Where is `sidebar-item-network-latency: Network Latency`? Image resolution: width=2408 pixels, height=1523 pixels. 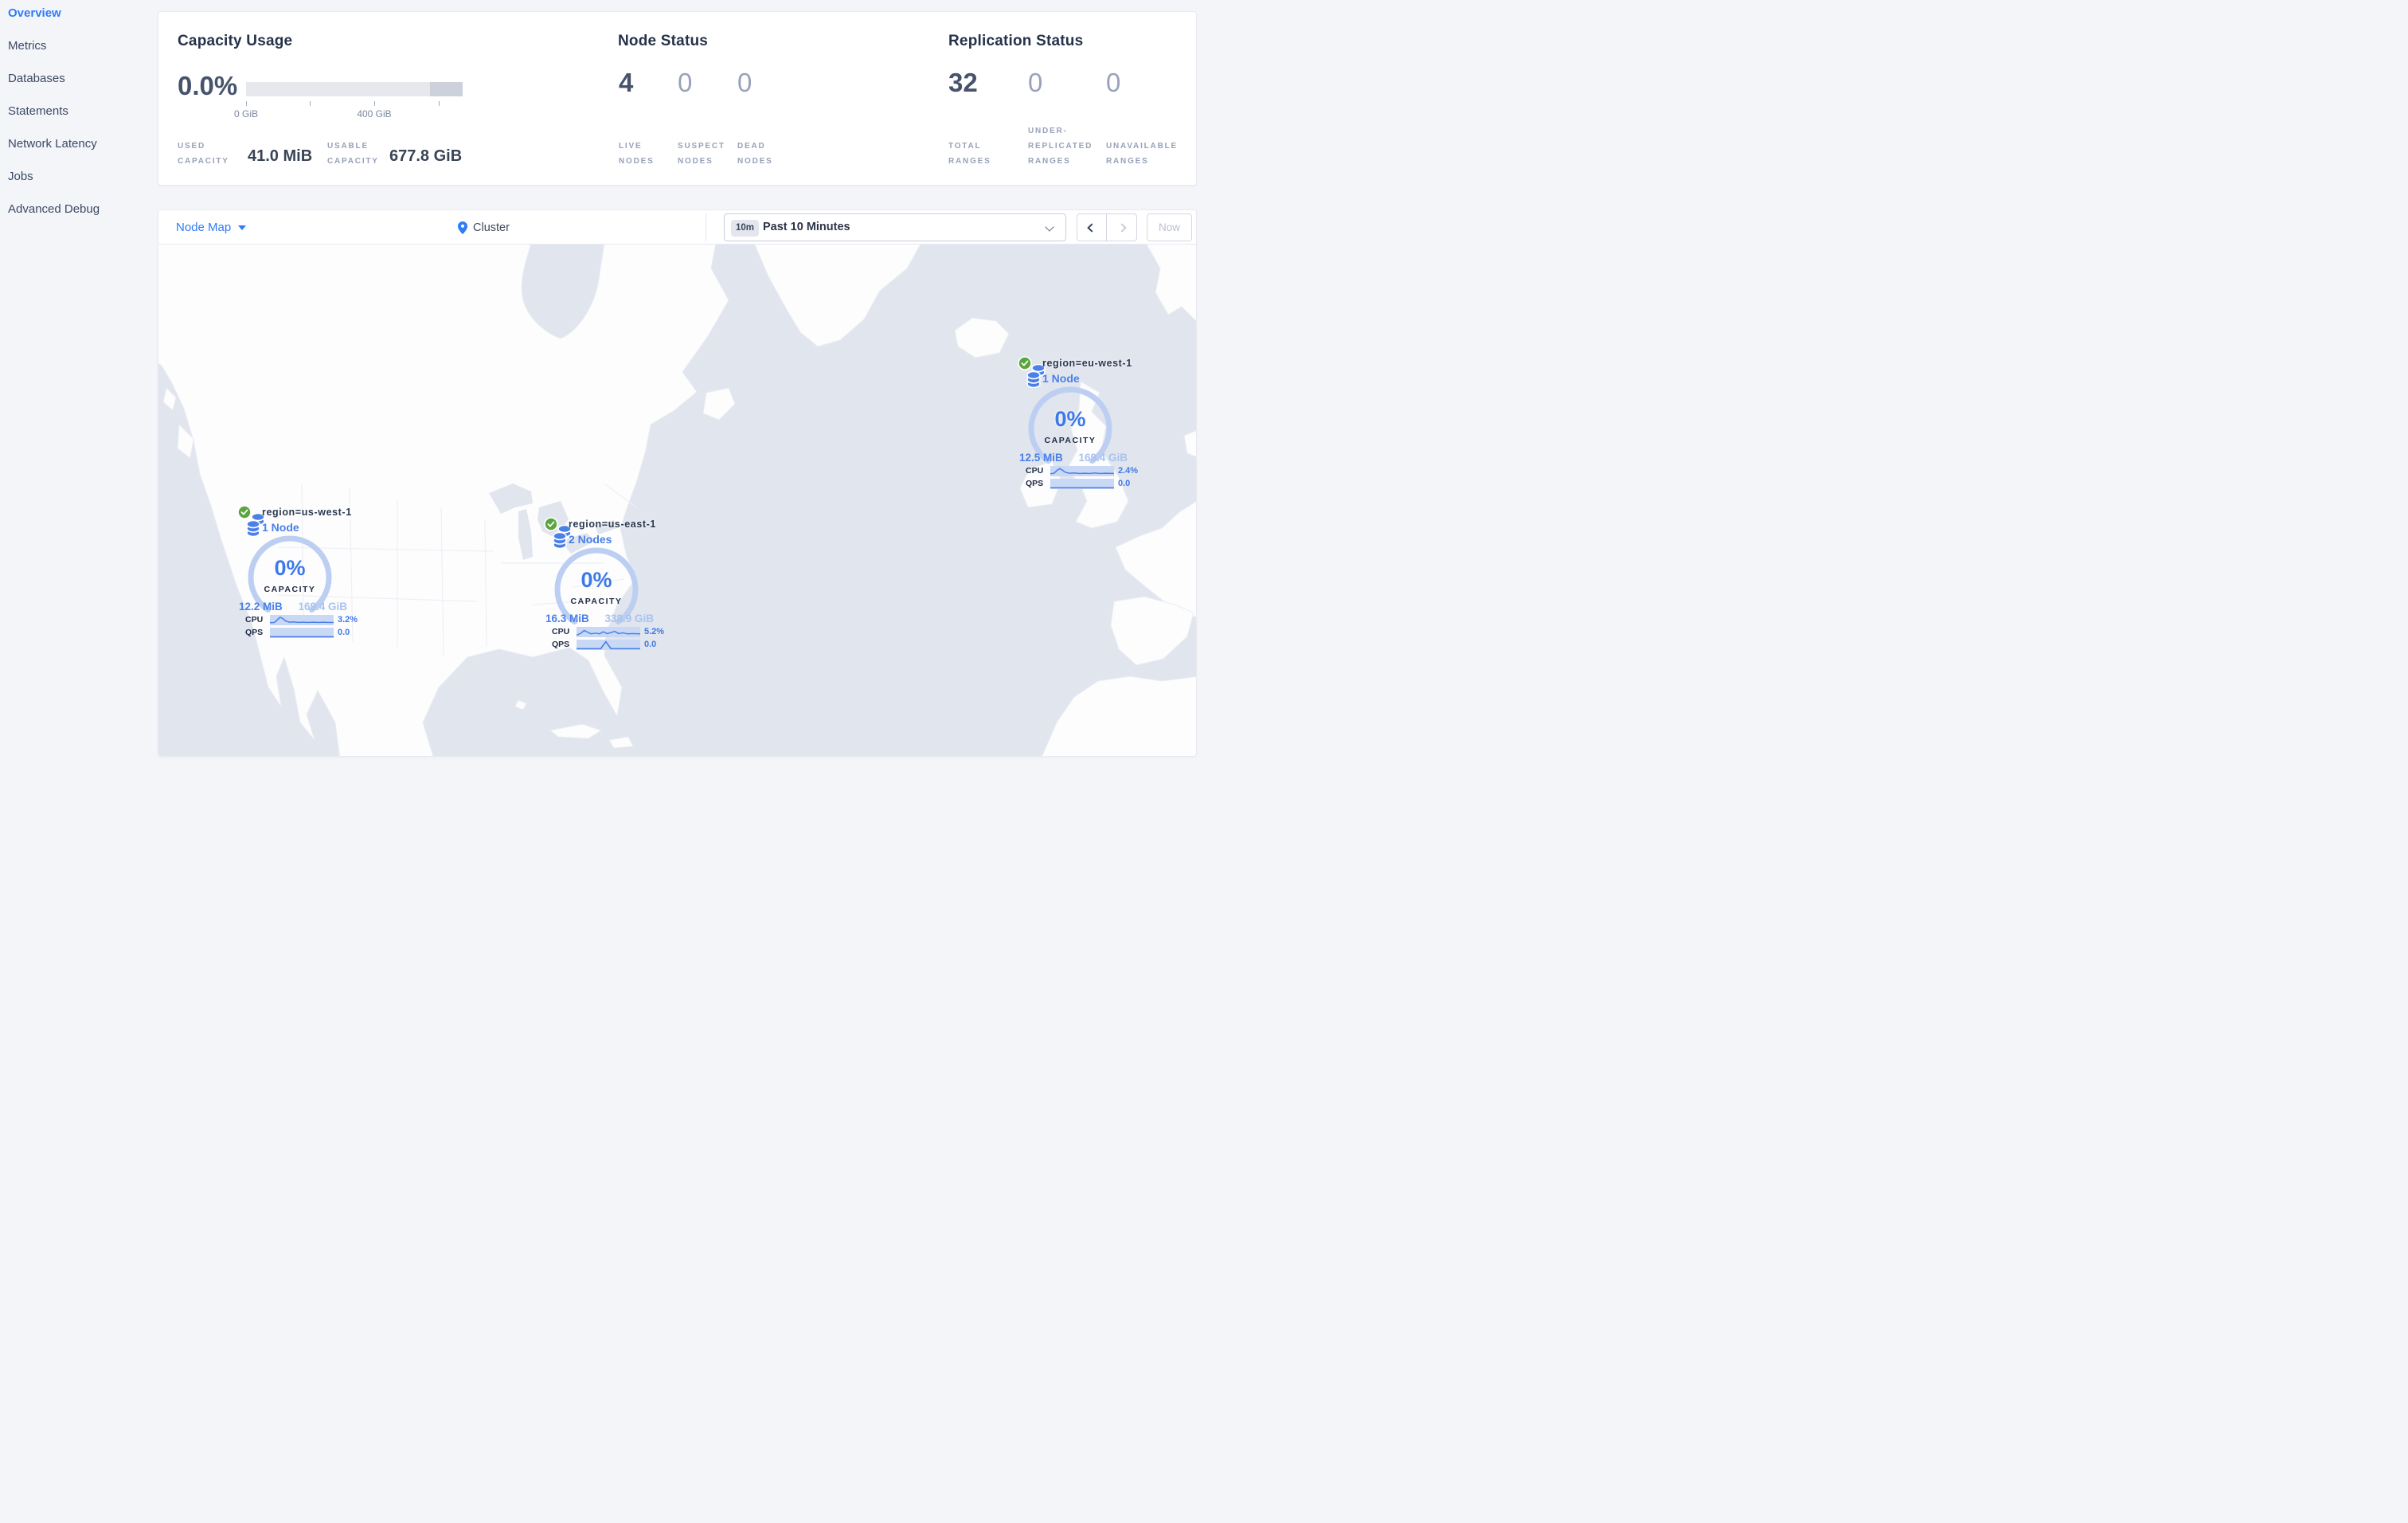
sidebar-item-network-latency: Network Latency is located at coordinates (52, 144).